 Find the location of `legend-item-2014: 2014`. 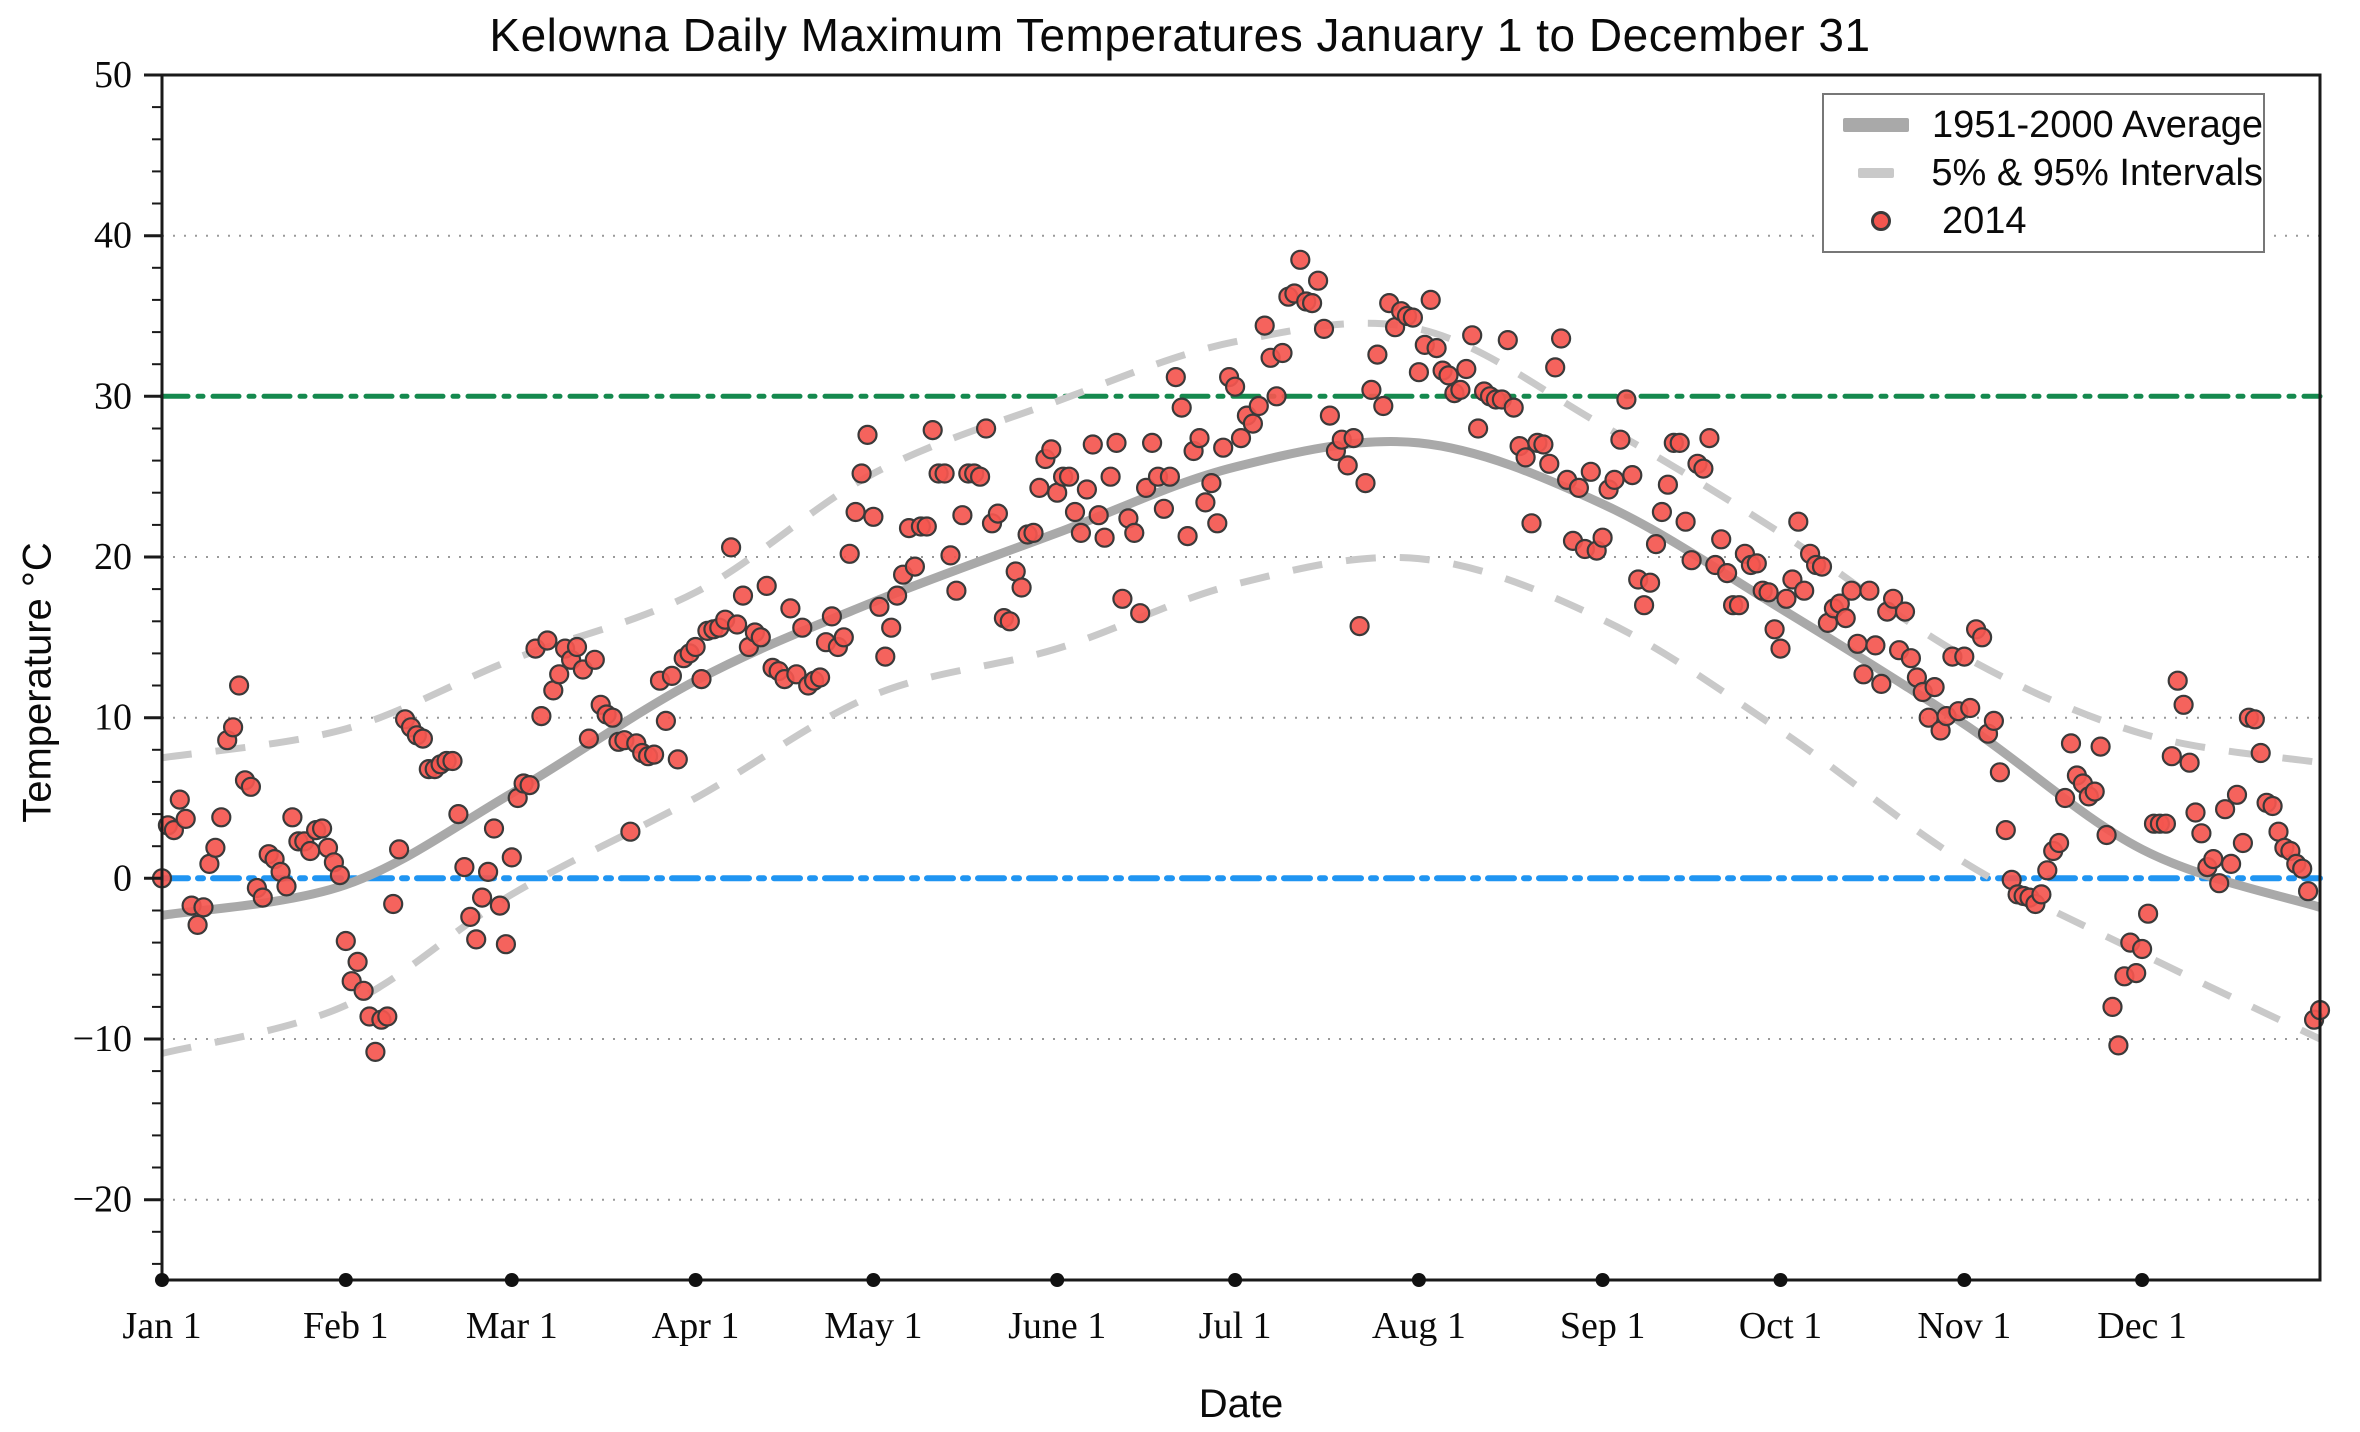

legend-item-2014: 2014 is located at coordinates (2050, 221).